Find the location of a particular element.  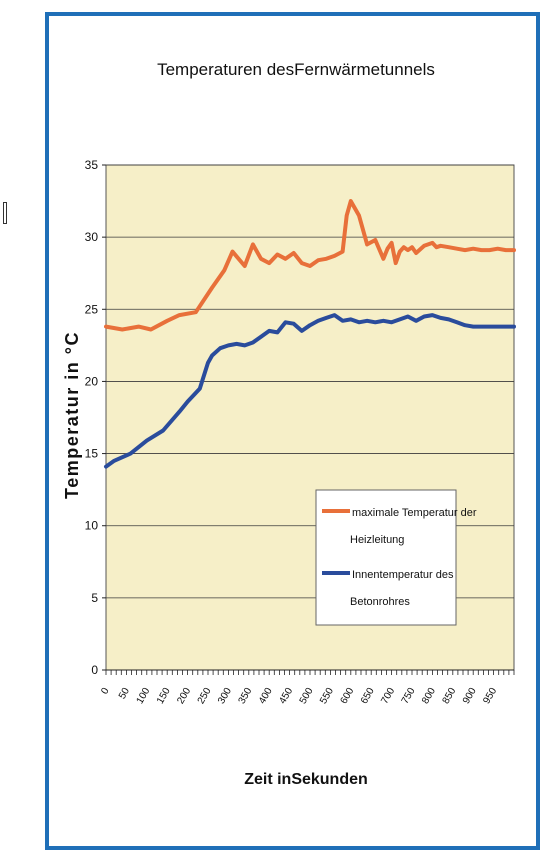

y-tick-label: 25 is located at coordinates (92, 309).